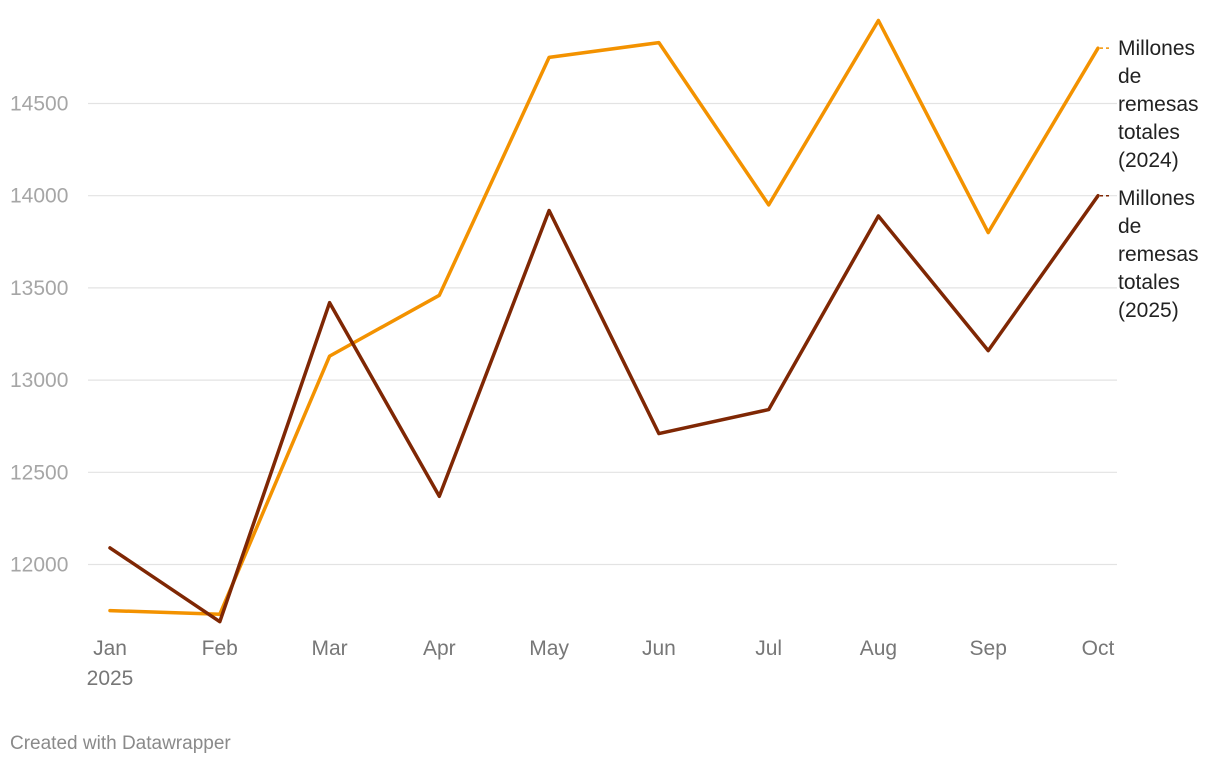  Describe the element at coordinates (220, 648) in the screenshot. I see `x-tick-label-feb: Feb` at that location.